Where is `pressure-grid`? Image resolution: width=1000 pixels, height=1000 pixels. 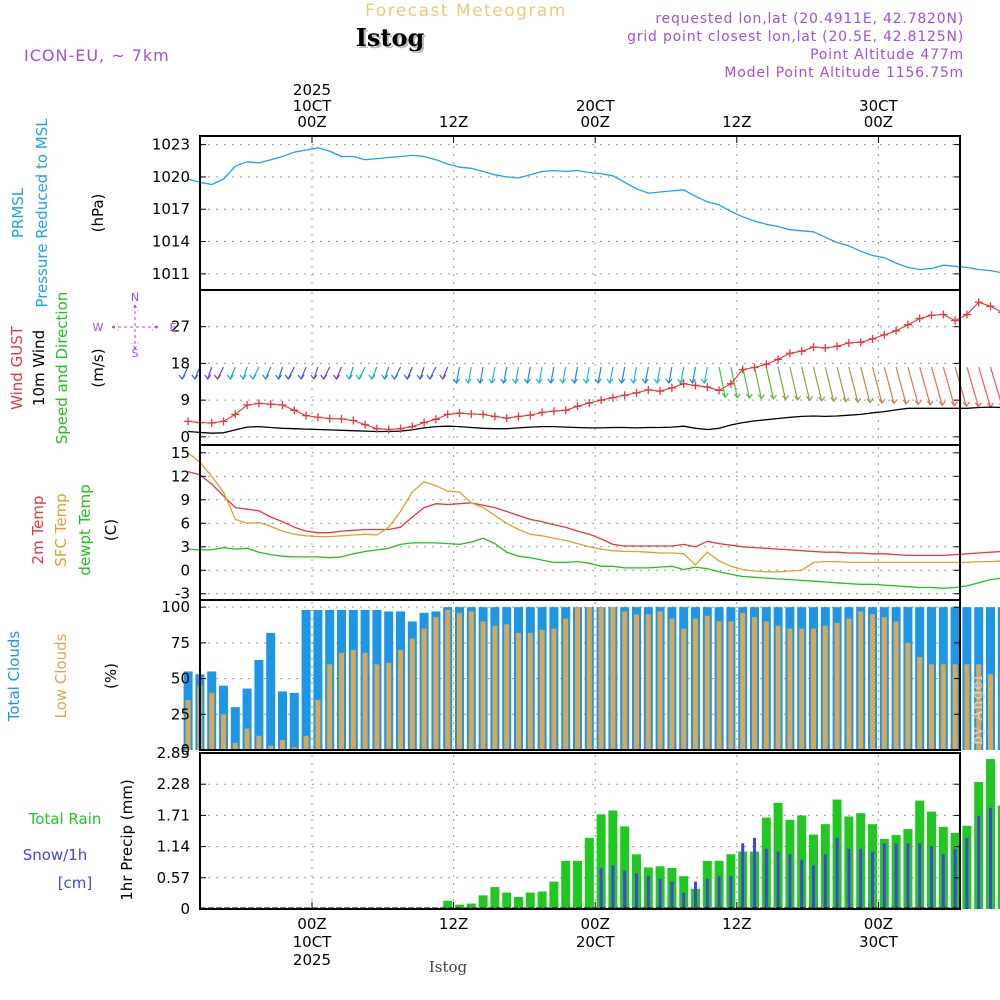 pressure-grid is located at coordinates (580, 213).